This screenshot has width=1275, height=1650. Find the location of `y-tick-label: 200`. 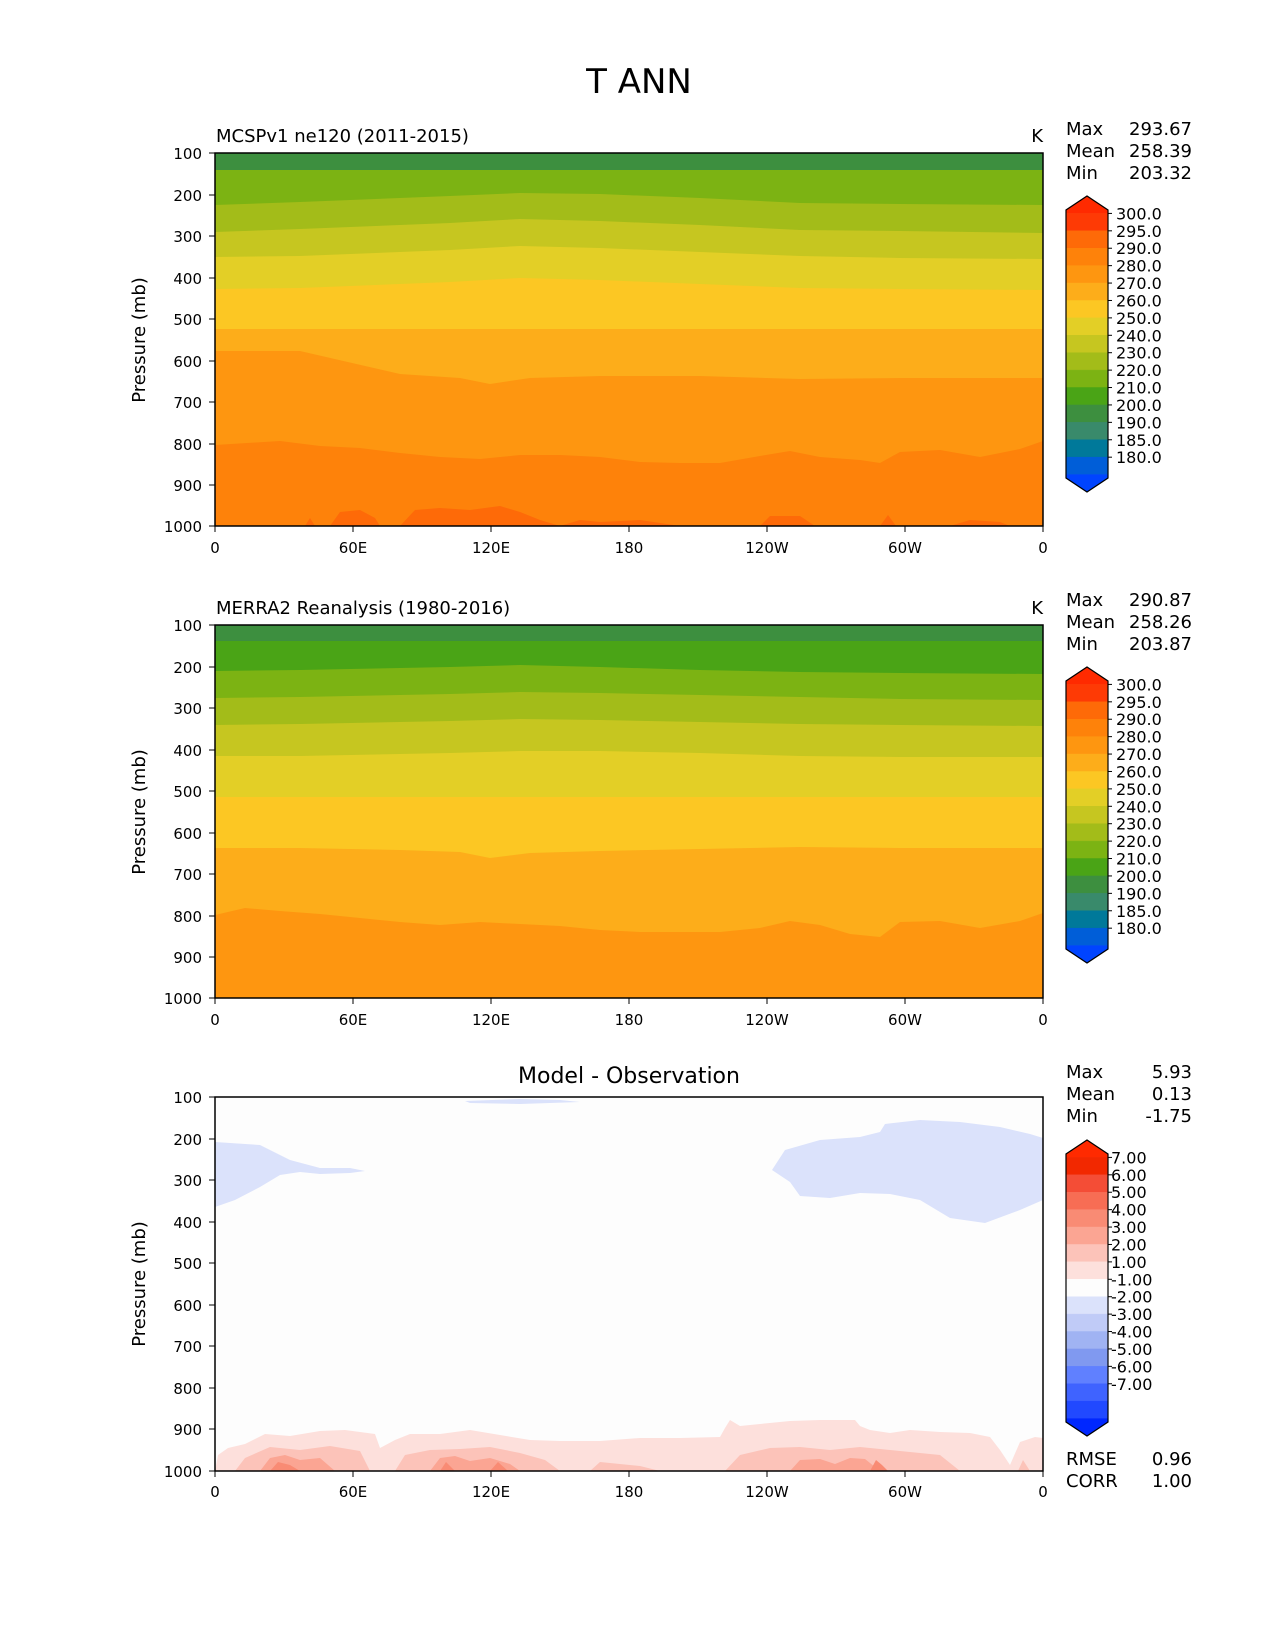

y-tick-label: 200 is located at coordinates (187, 668).